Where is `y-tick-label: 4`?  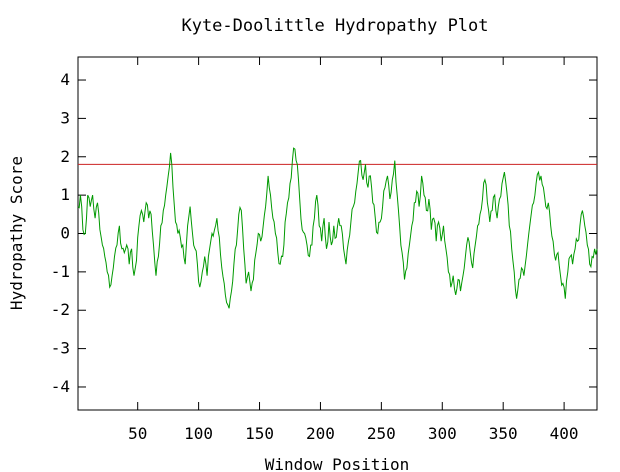 y-tick-label: 4 is located at coordinates (65, 79).